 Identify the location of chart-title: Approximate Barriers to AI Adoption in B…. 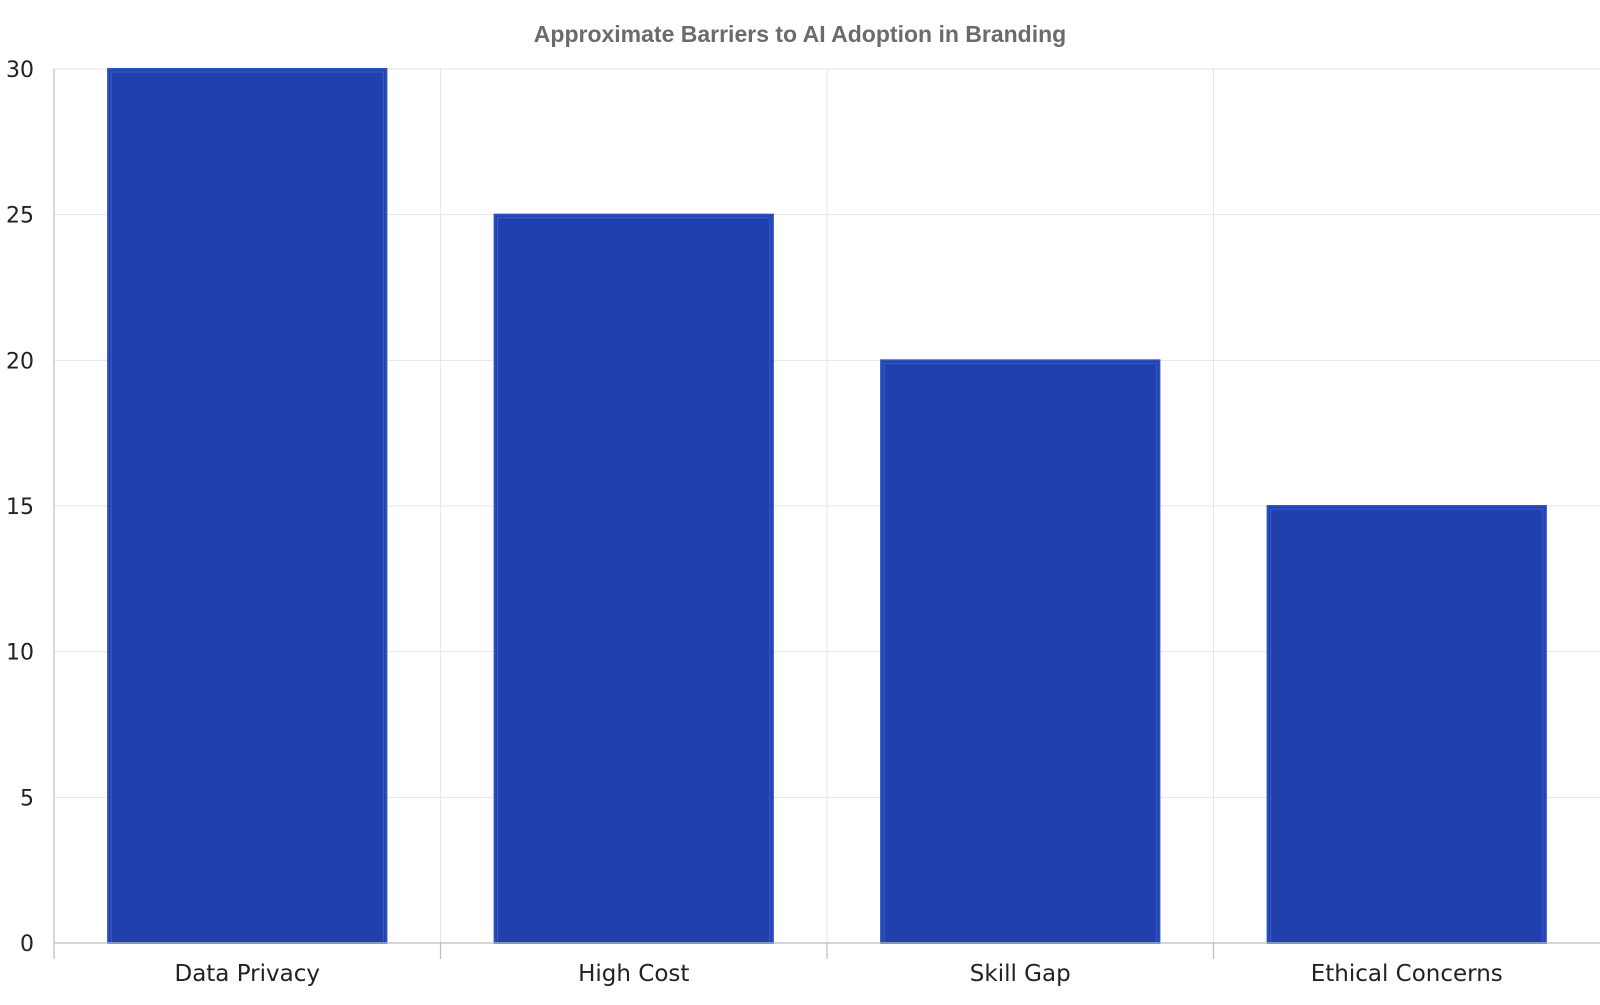
(800, 34).